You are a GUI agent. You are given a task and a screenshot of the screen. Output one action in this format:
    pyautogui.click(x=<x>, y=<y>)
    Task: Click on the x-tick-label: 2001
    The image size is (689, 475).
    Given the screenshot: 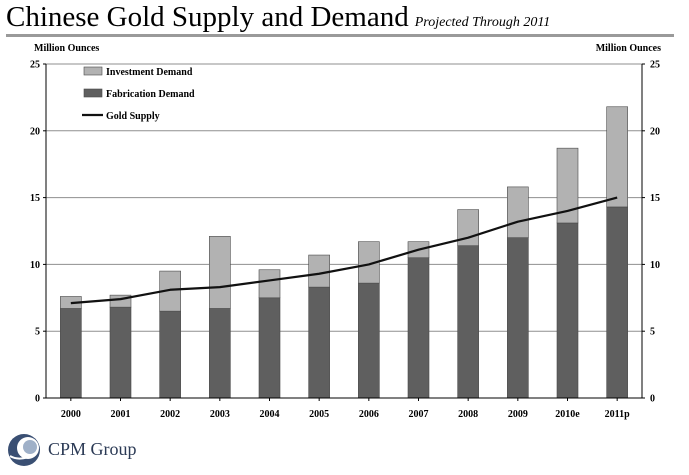 What is the action you would take?
    pyautogui.click(x=121, y=414)
    